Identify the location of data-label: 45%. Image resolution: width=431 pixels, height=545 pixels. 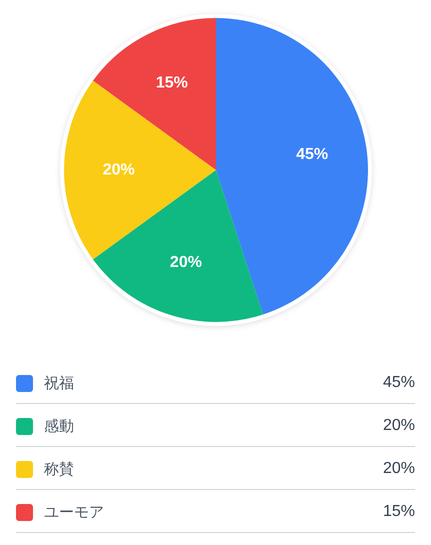
(312, 155).